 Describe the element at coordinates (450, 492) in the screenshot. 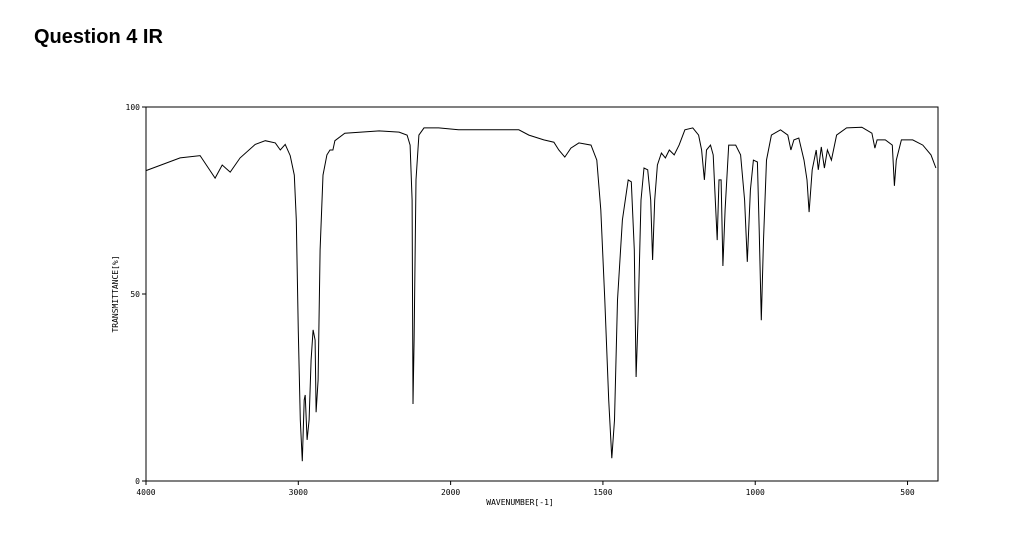

I see `x-tick-label: 2000` at that location.